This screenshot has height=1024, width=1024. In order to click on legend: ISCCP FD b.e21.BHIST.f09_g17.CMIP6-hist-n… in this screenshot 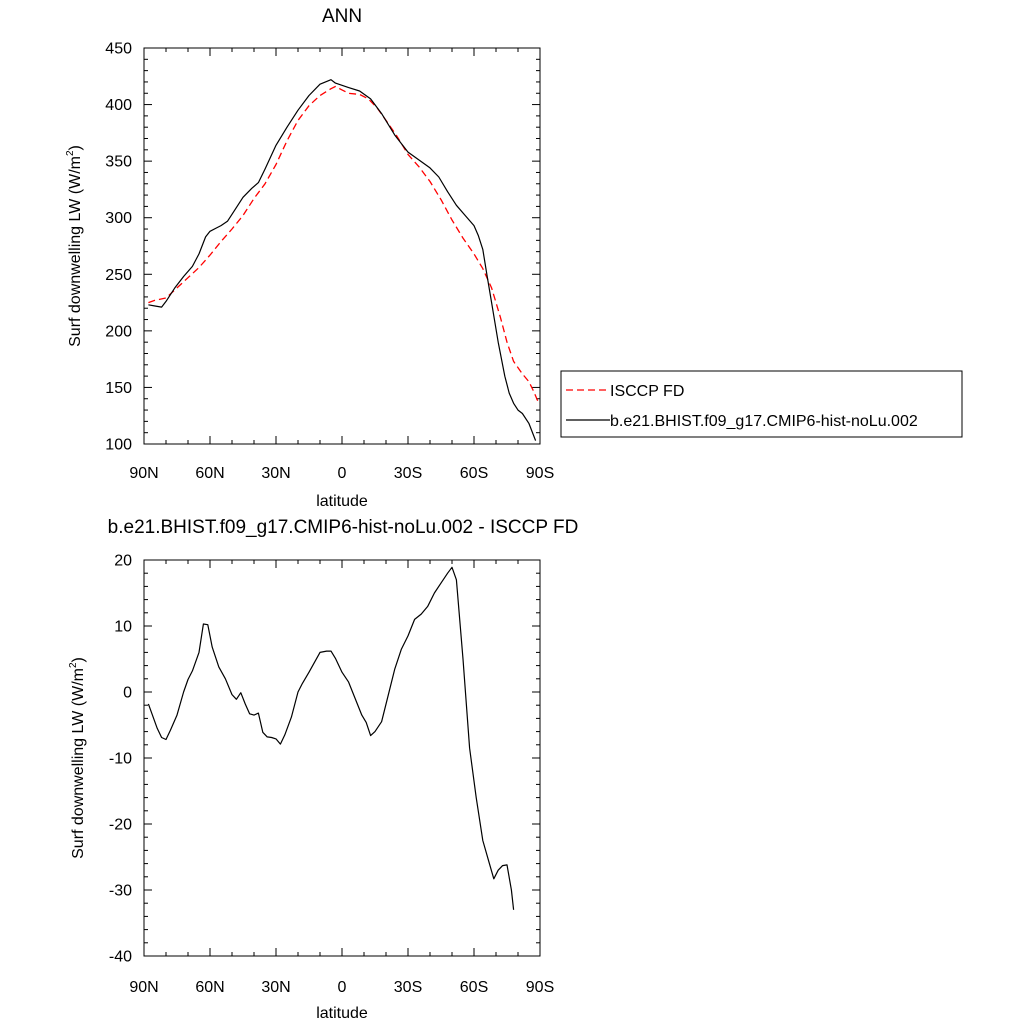, I will do `click(761, 404)`.